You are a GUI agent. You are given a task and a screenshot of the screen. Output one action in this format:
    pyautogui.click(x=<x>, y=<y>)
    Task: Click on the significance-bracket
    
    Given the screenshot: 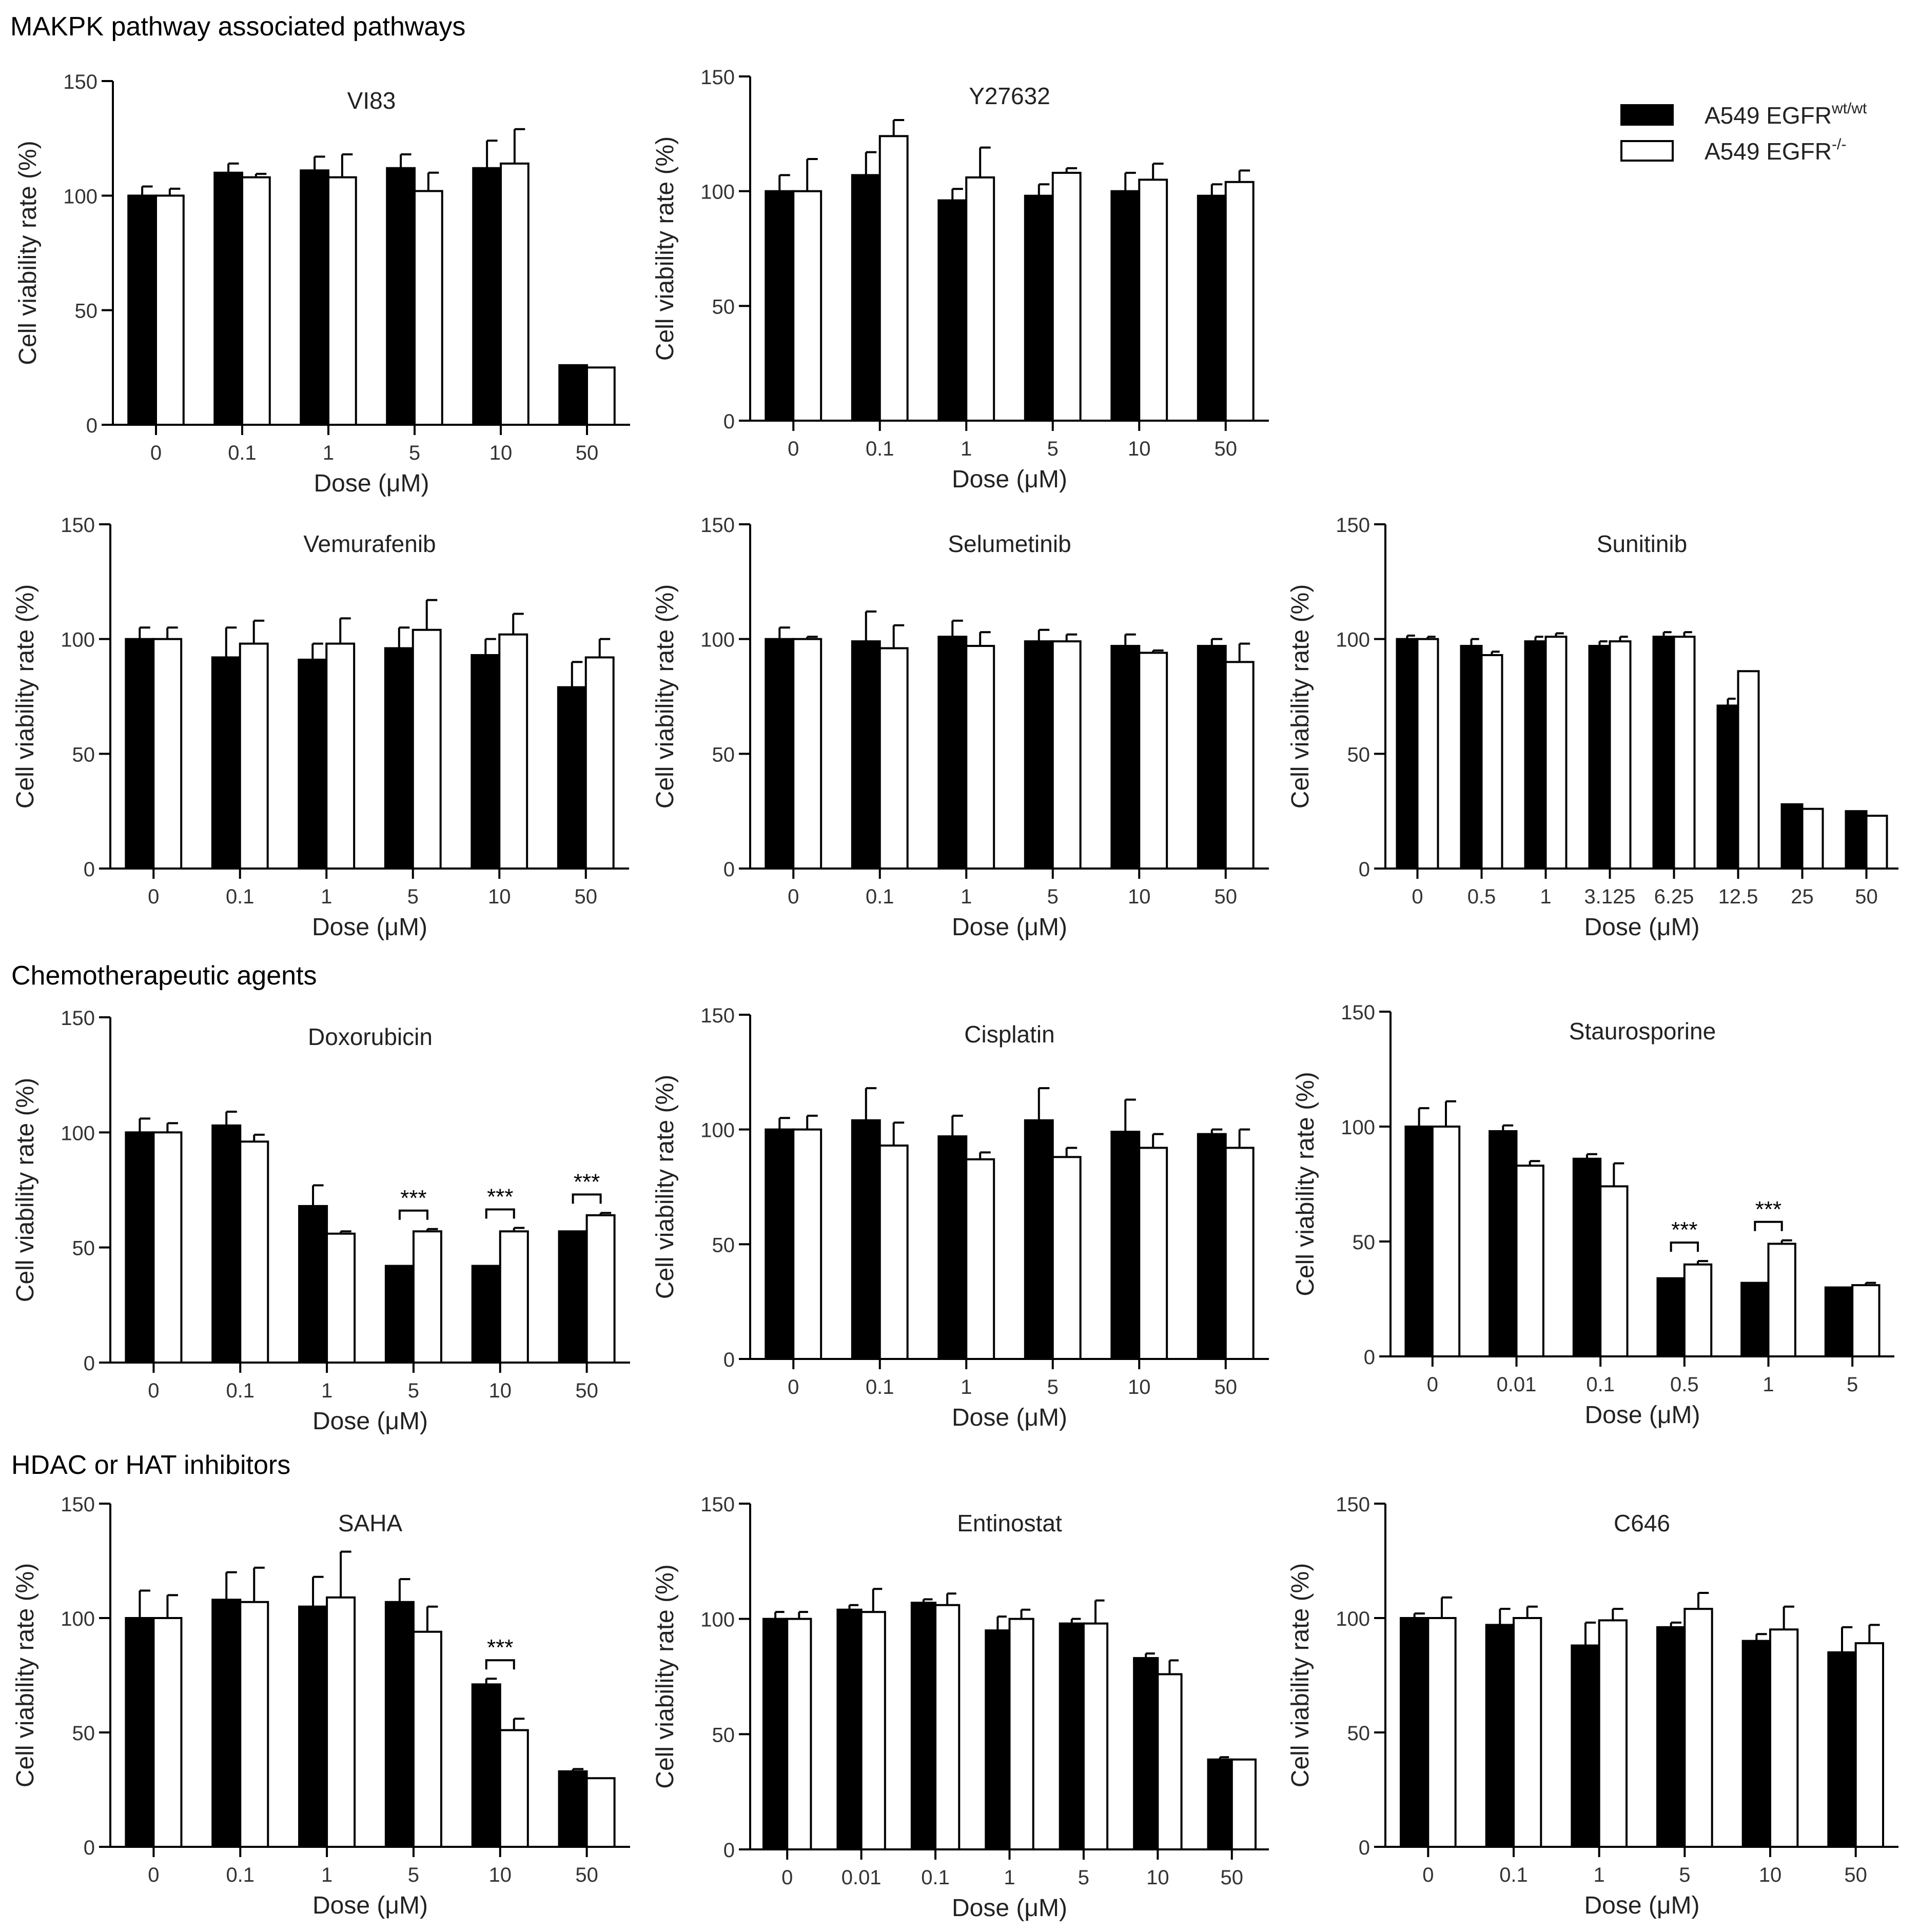 What is the action you would take?
    pyautogui.click(x=500, y=1664)
    